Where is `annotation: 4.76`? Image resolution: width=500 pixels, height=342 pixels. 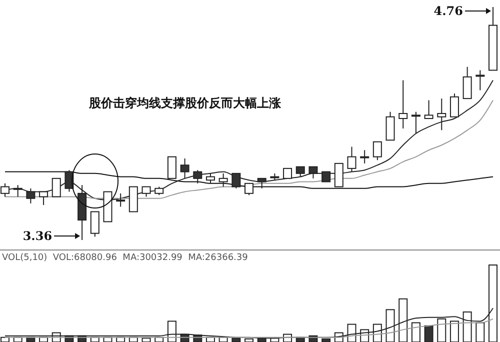
annotation: 4.76 is located at coordinates (448, 11).